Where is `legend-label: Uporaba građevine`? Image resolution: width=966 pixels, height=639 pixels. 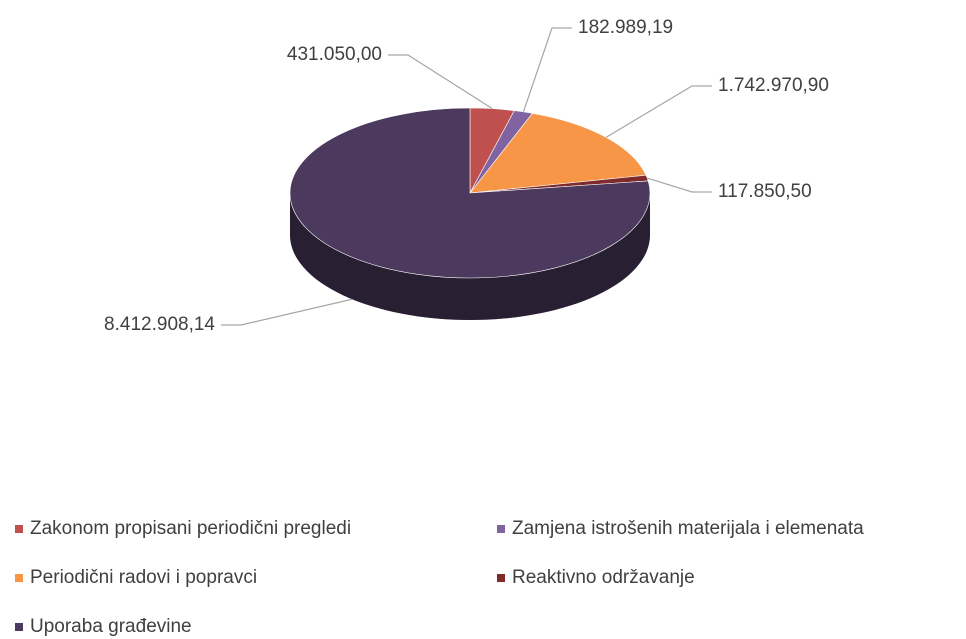 legend-label: Uporaba građevine is located at coordinates (111, 626).